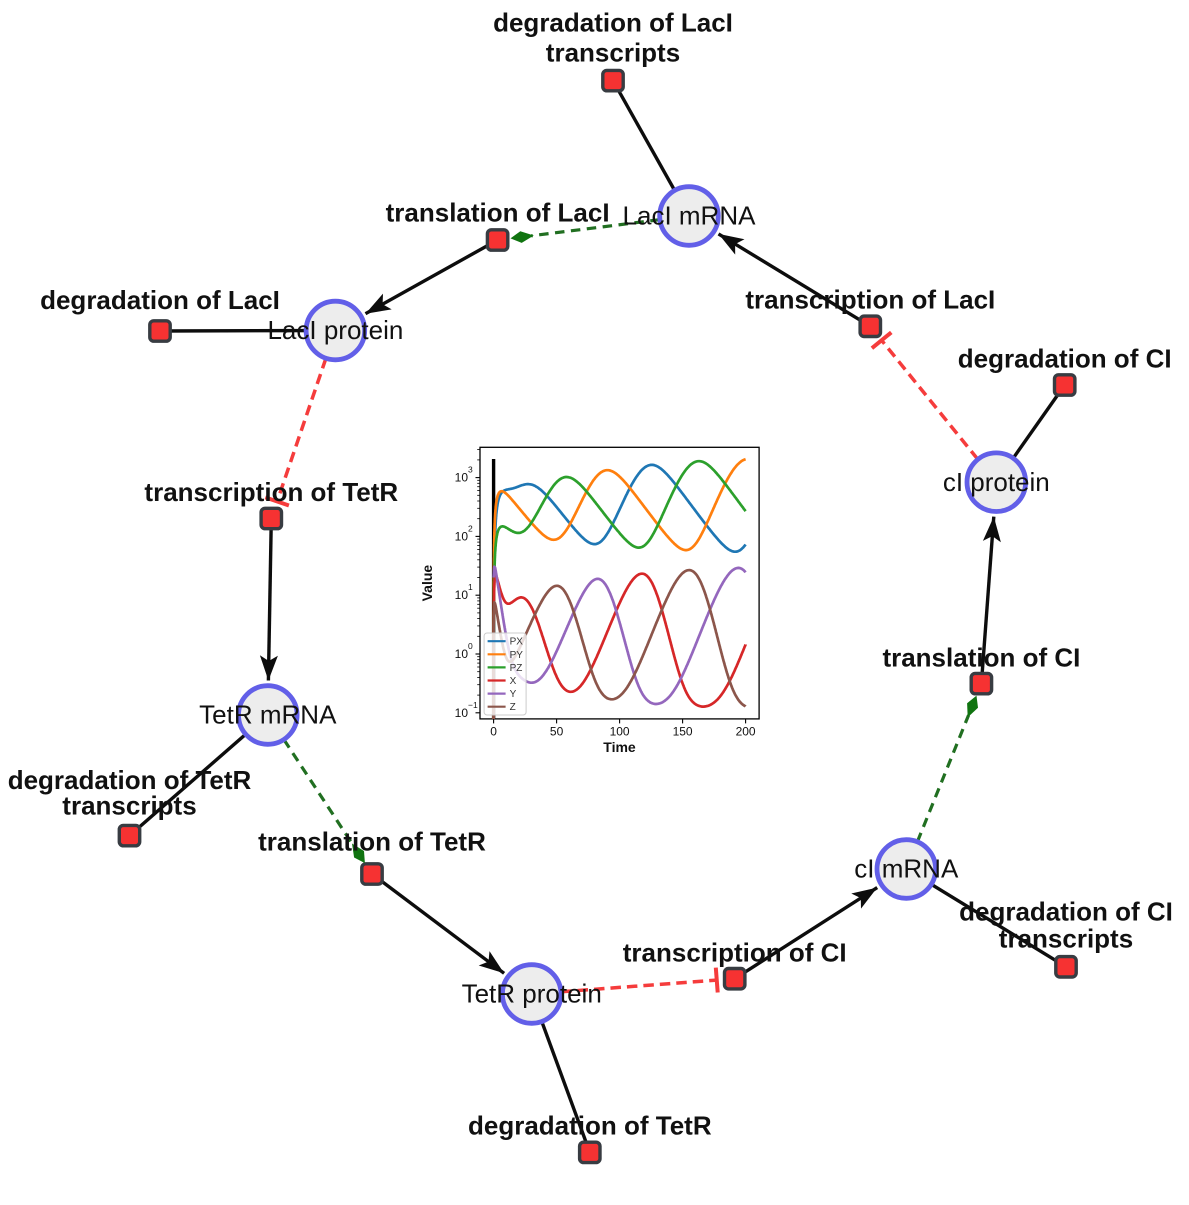 This screenshot has width=1189, height=1205. I want to click on svg-text: Z, so click(513, 707).